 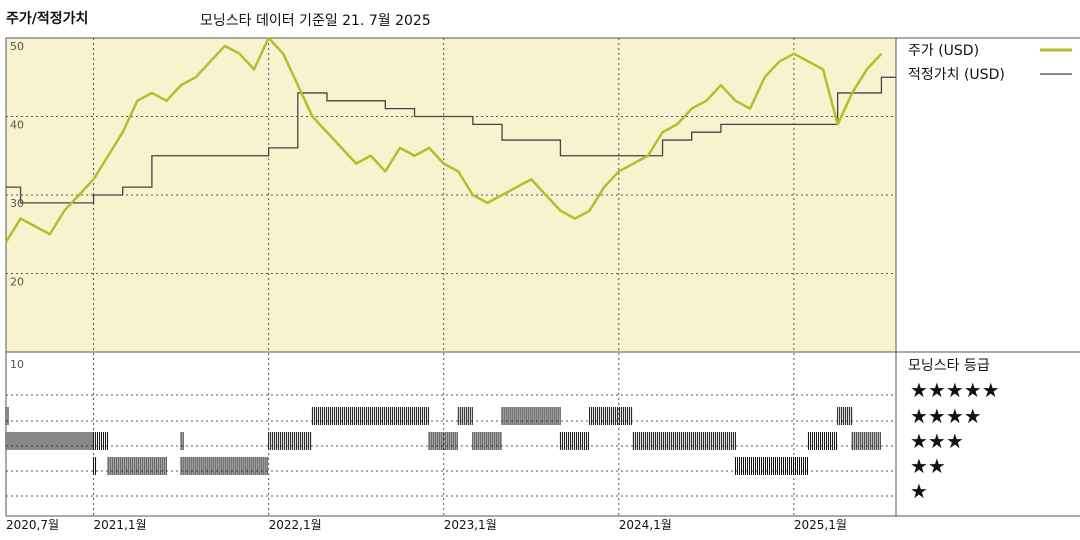 What do you see at coordinates (47, 19) in the screenshot?
I see `chart-title: 주가/적정가치` at bounding box center [47, 19].